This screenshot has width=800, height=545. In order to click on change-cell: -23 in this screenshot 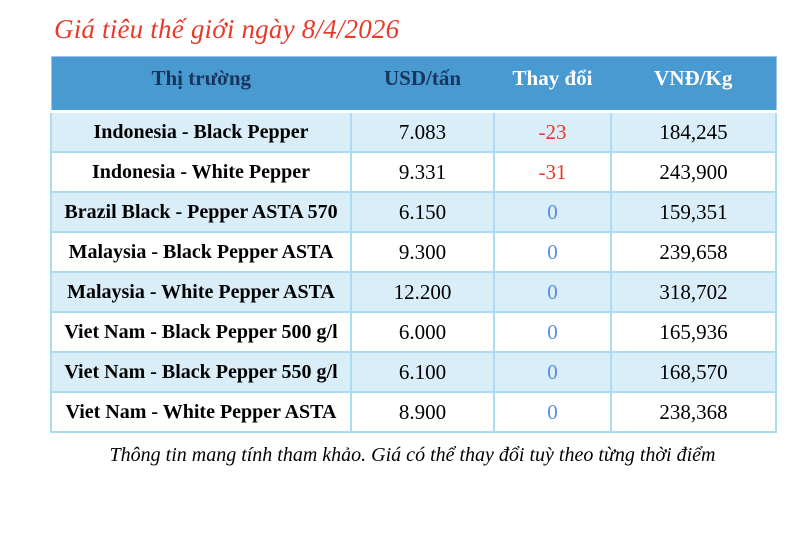, I will do `click(552, 131)`.